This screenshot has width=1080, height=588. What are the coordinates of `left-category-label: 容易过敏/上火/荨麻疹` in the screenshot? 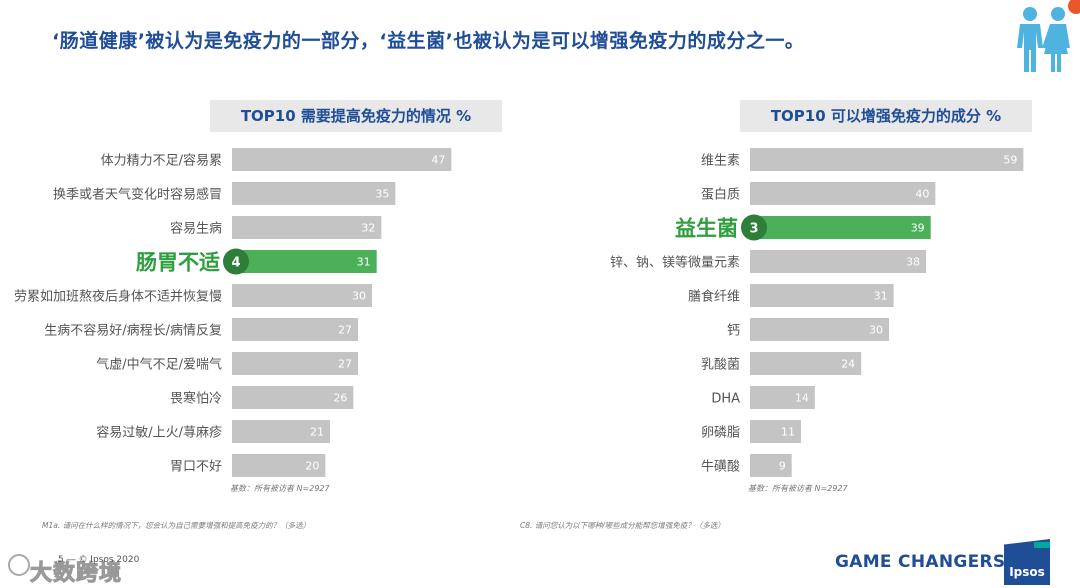 It's located at (159, 433).